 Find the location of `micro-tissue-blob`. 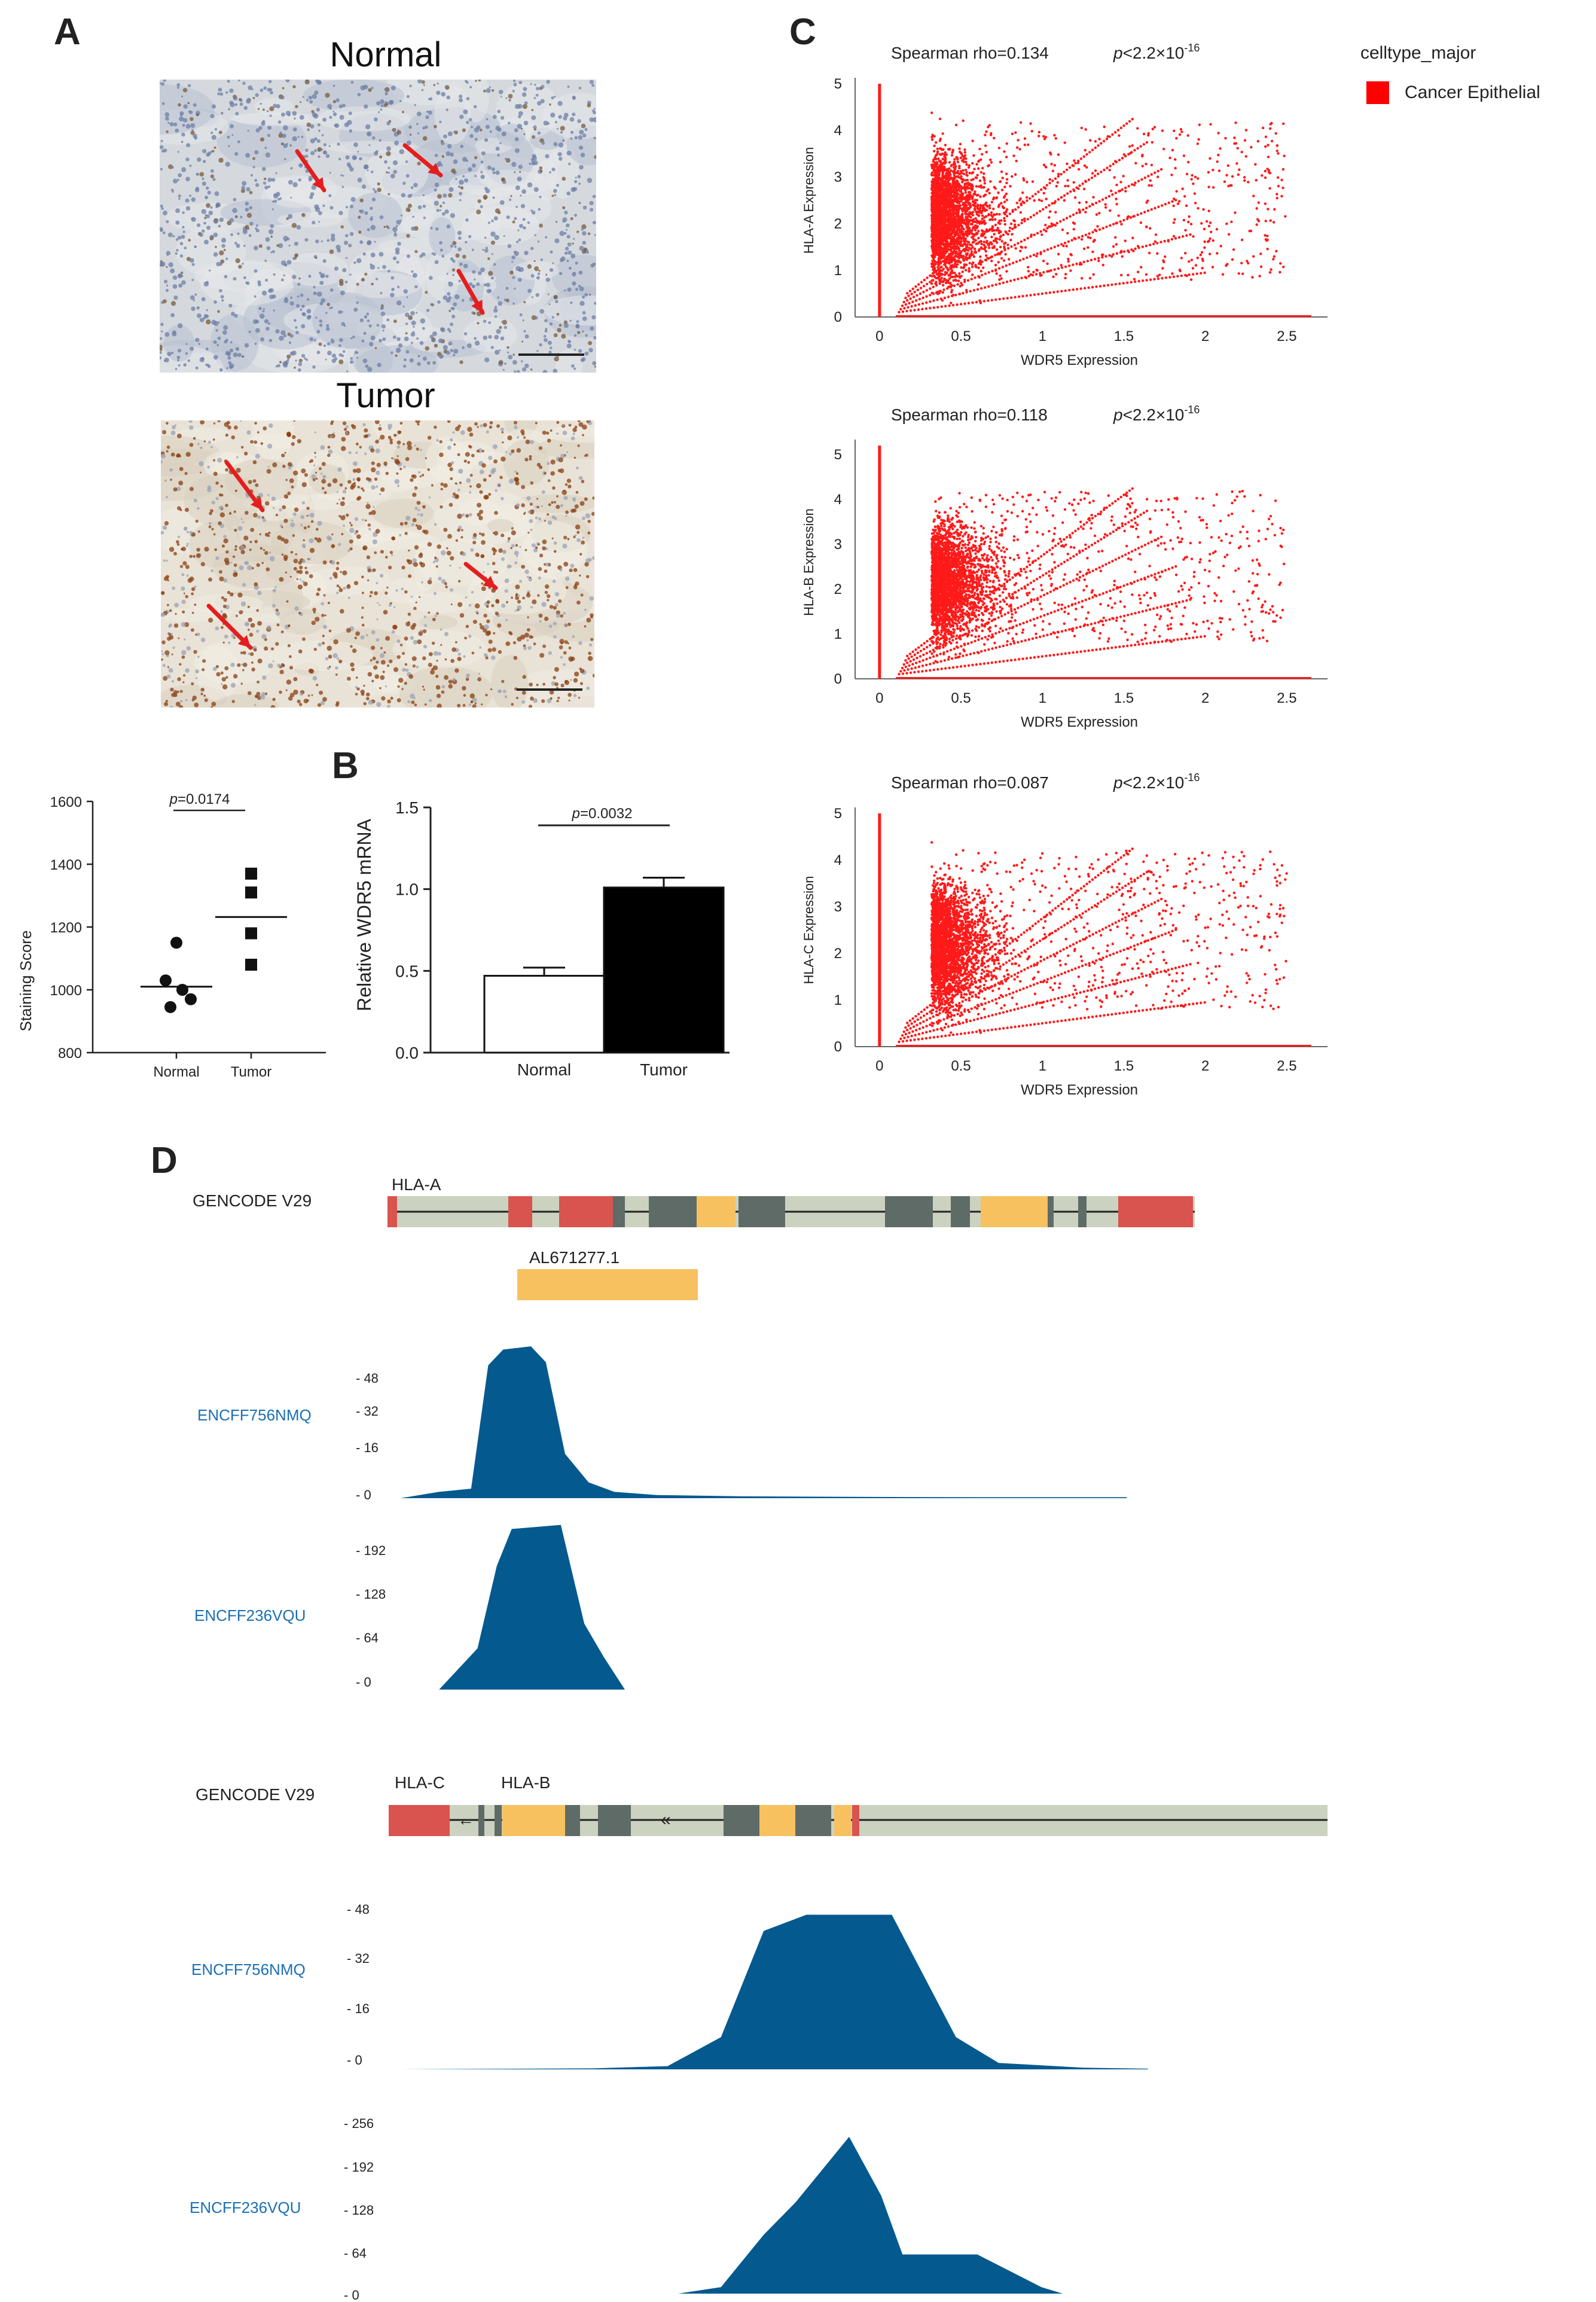

micro-tissue-blob is located at coordinates (374, 679).